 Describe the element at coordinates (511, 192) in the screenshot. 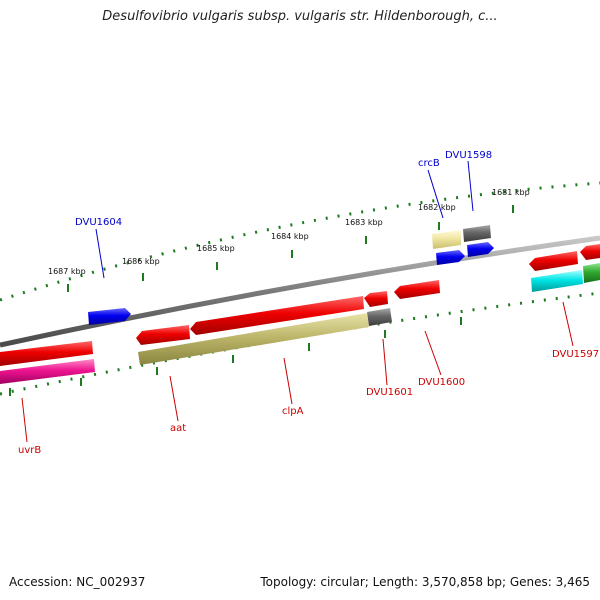

I see `tick-label-1681: 1681 kbp` at that location.